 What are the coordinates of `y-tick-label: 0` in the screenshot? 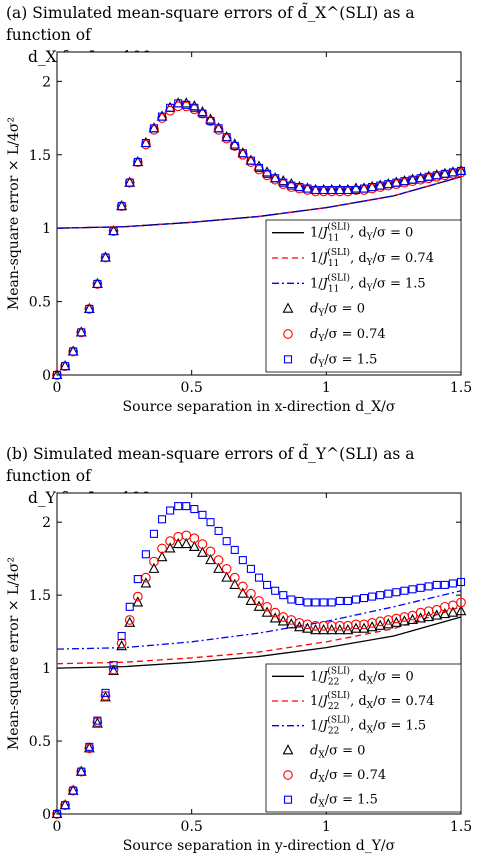 It's located at (46, 376).